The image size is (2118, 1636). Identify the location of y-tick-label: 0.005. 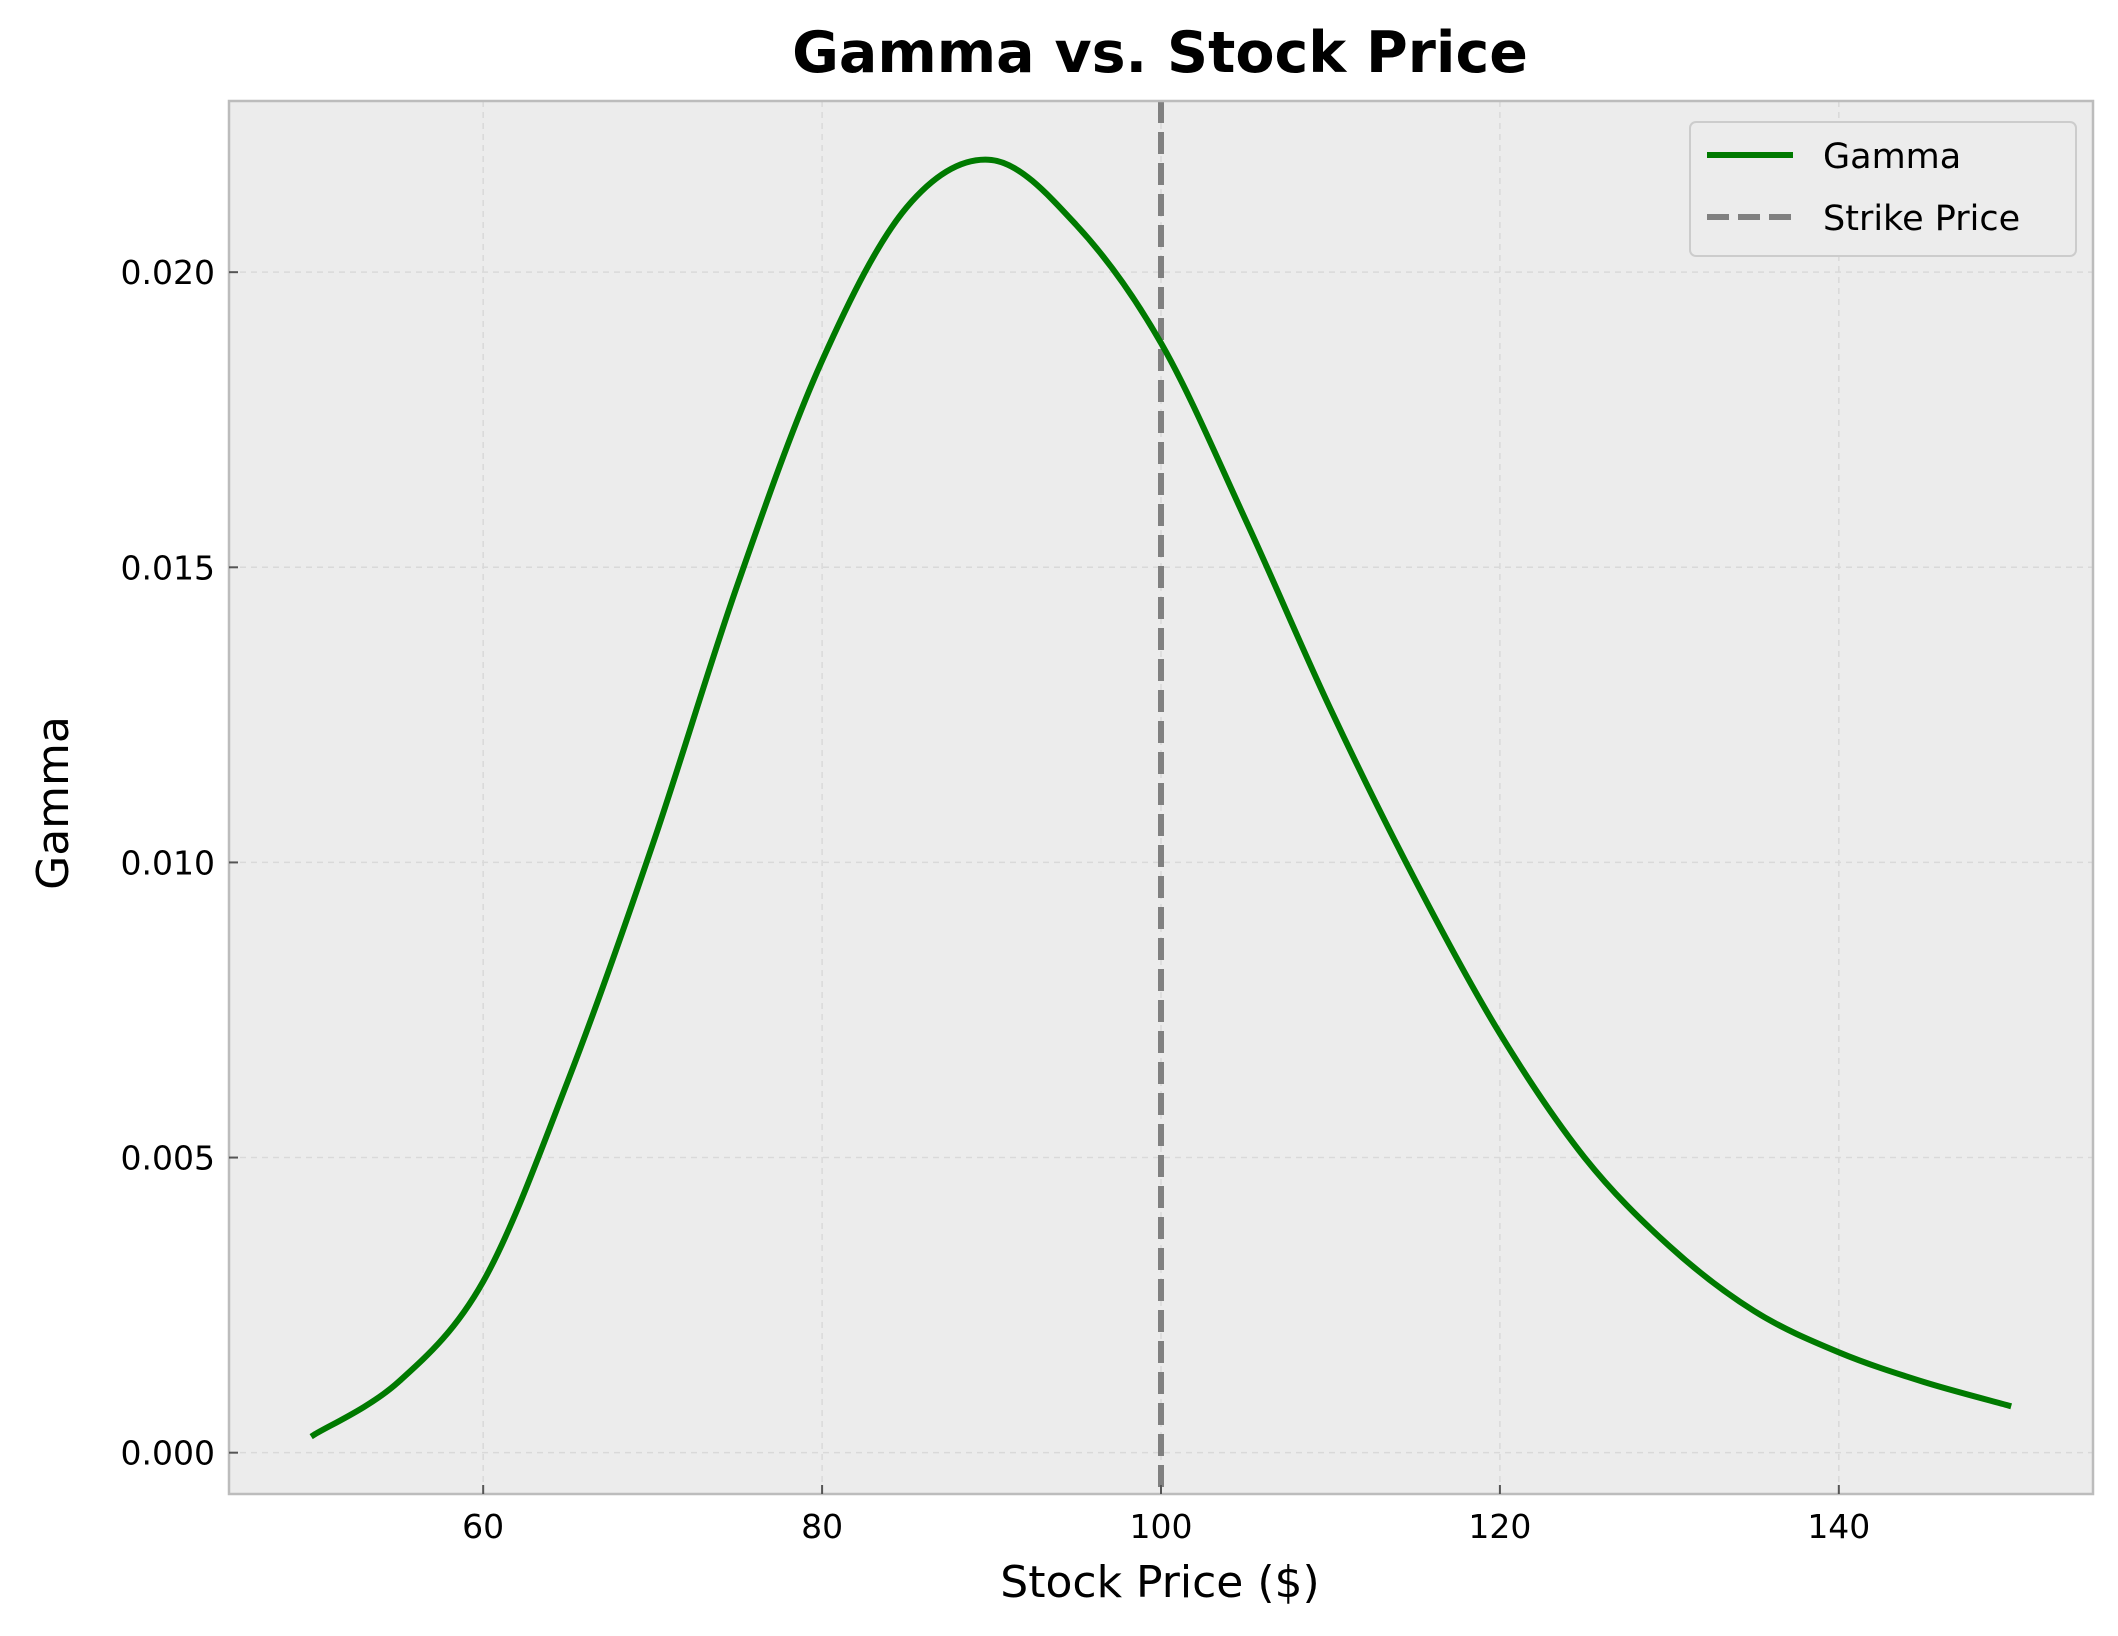
(168, 1158).